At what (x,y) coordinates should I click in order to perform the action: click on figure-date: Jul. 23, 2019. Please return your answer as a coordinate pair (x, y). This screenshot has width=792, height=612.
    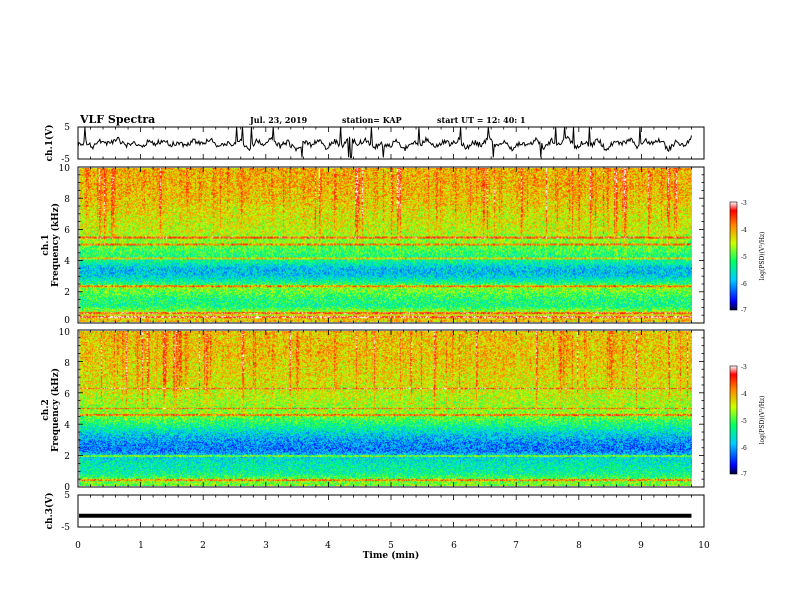
    Looking at the image, I should click on (278, 120).